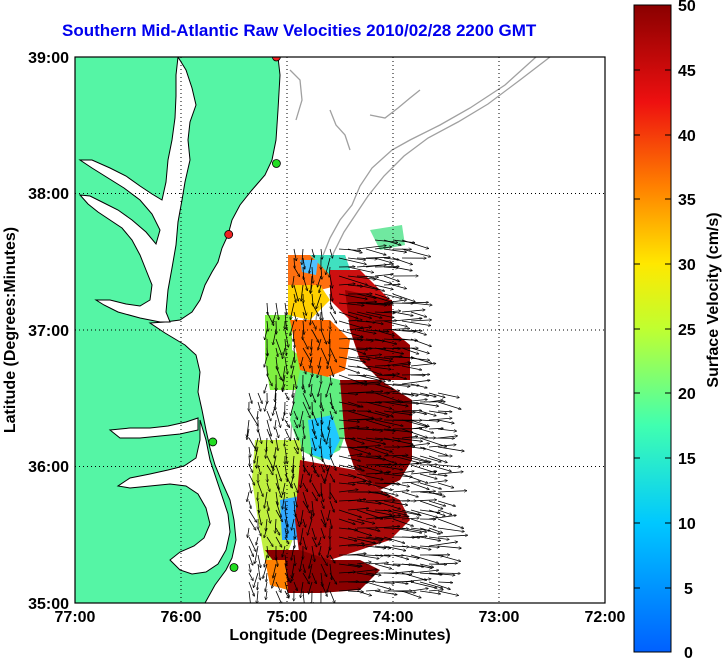  What do you see at coordinates (688, 589) in the screenshot?
I see `colorbar-tick-label: 5` at bounding box center [688, 589].